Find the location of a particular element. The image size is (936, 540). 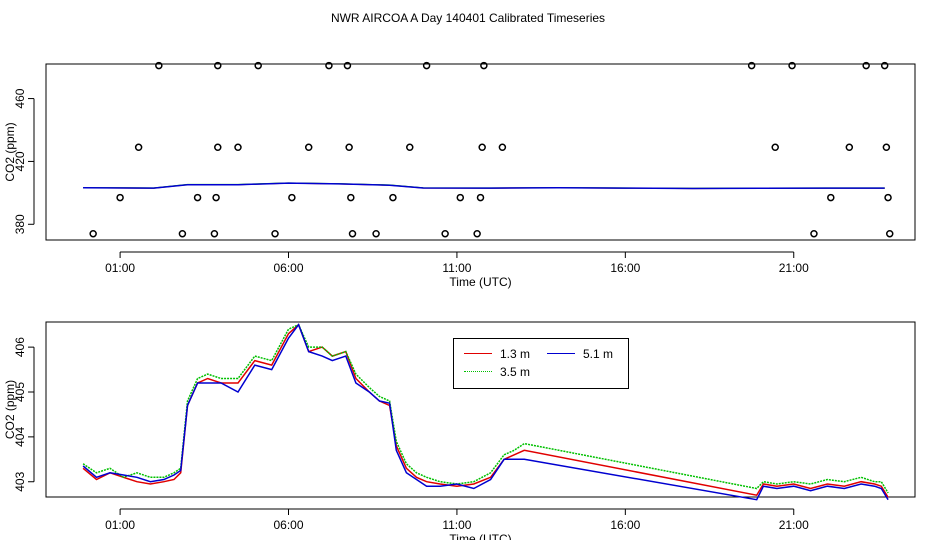

legend-item-3-5m: 3.5 m is located at coordinates (504, 372).